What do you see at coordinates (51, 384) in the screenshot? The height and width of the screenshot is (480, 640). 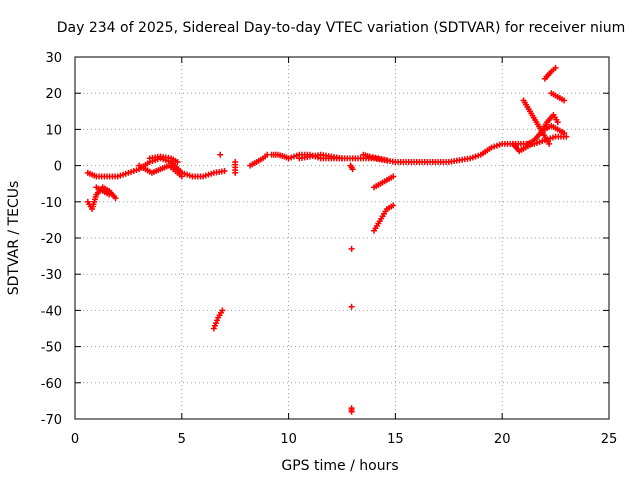 I see `y-tick-label: -60` at bounding box center [51, 384].